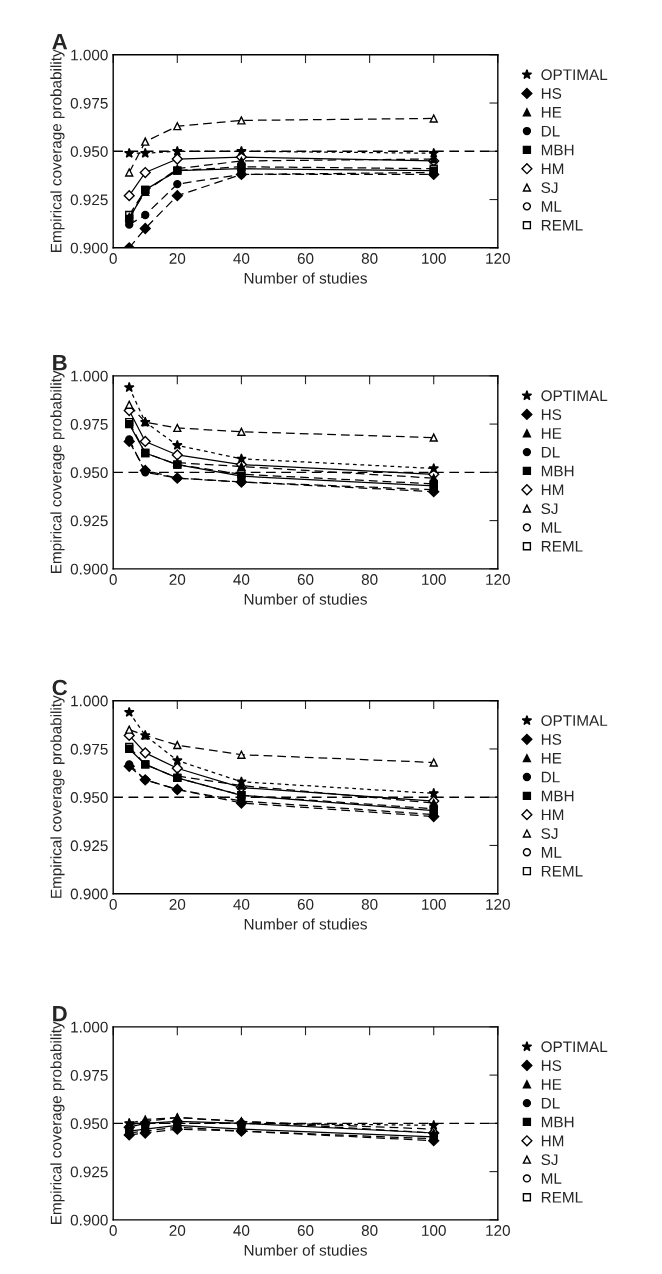 The width and height of the screenshot is (662, 1274). I want to click on chart-title: C, so click(60, 687).